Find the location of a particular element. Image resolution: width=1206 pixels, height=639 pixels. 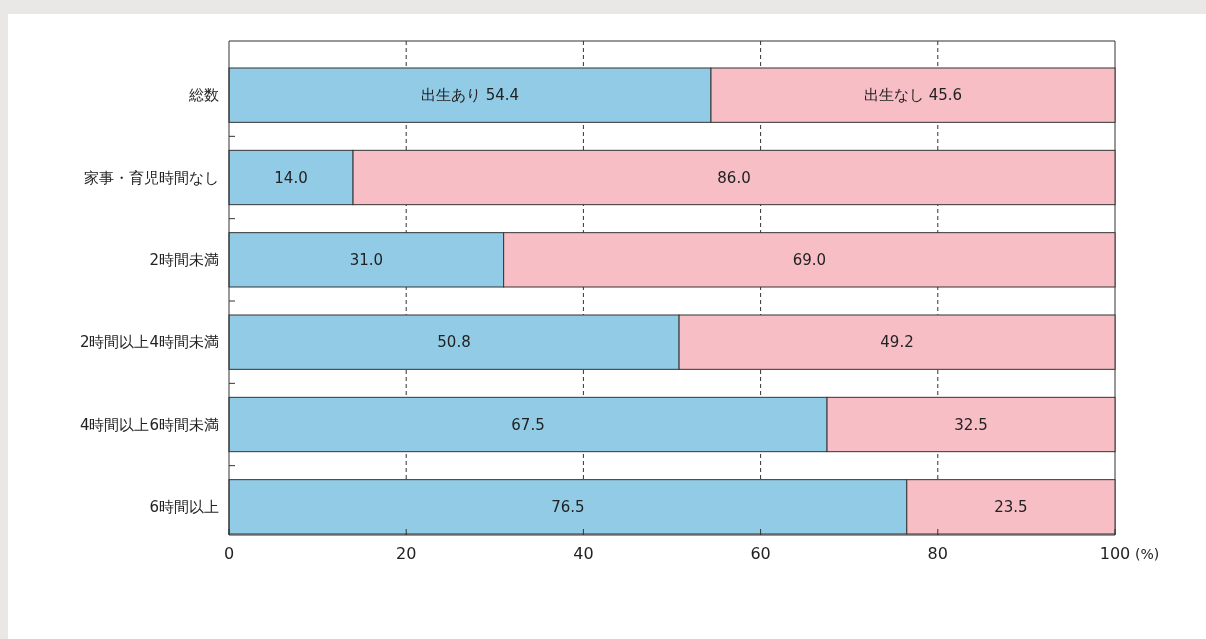

y-tick-label: 4時間以上6時間未満 is located at coordinates (149, 424).